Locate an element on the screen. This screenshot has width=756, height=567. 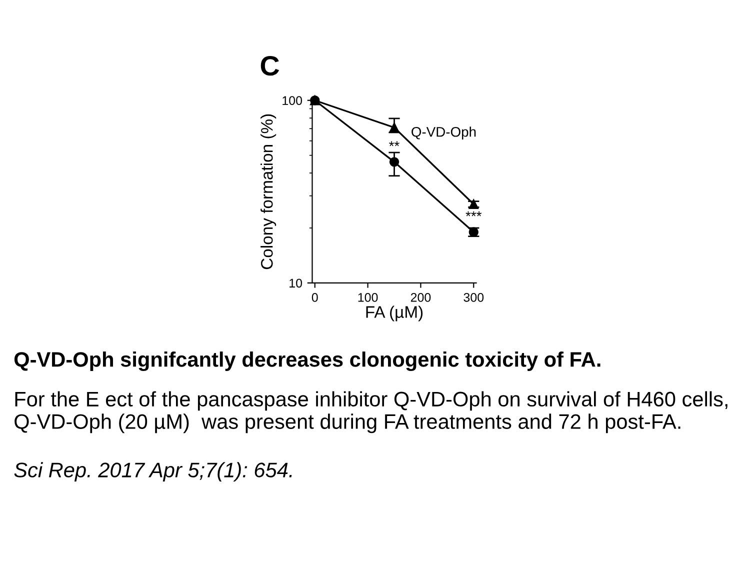
text: Q-VD-Oph signifcantly decreases clonogenic toxicity of FA. is located at coordinates (307, 362).